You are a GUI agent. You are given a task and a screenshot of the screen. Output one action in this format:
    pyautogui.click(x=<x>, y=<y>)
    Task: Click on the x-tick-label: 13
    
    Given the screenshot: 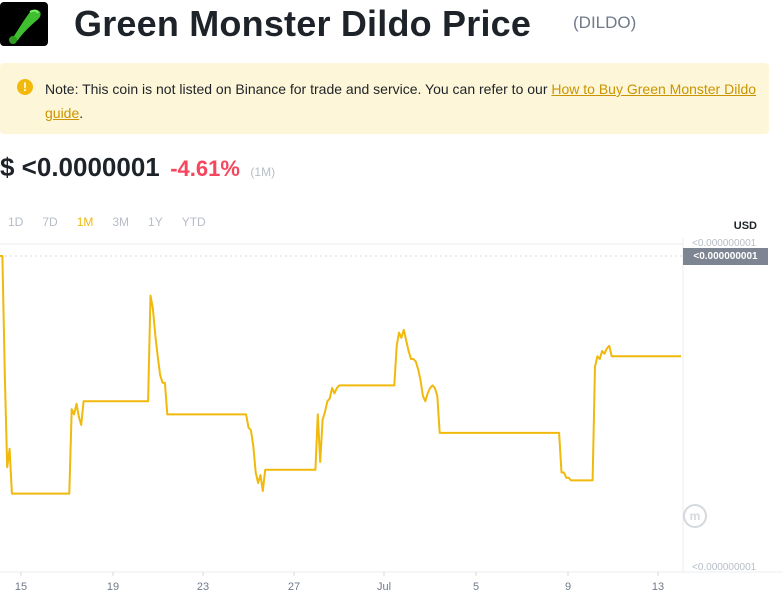 What is the action you would take?
    pyautogui.click(x=658, y=587)
    